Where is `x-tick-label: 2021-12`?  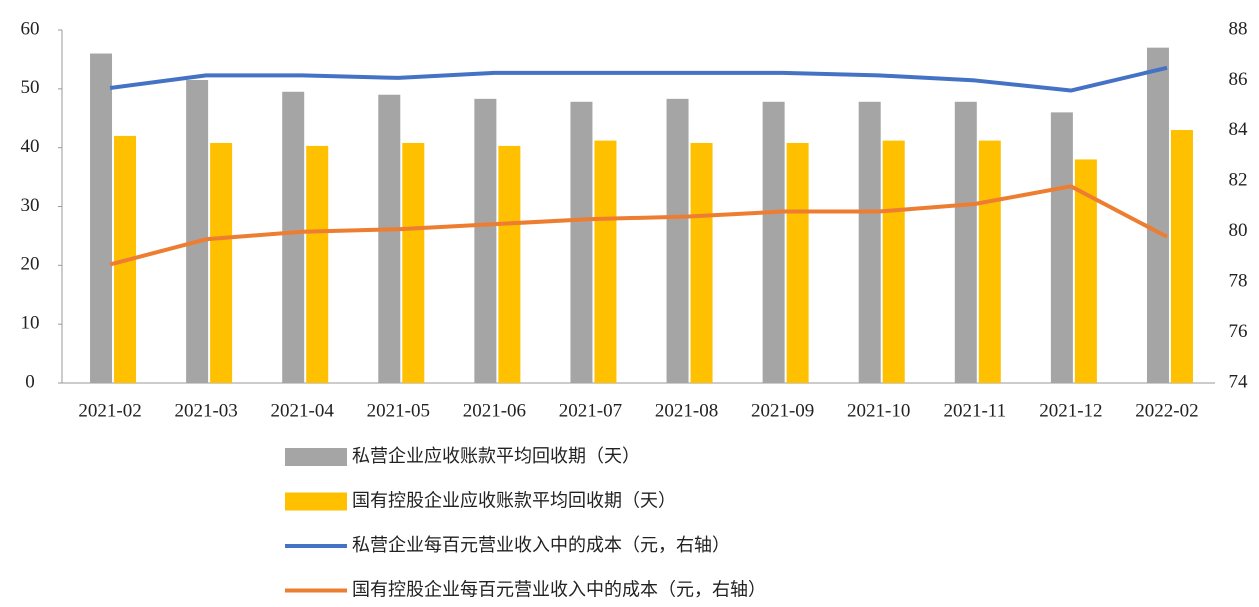
x-tick-label: 2021-12 is located at coordinates (1070, 410).